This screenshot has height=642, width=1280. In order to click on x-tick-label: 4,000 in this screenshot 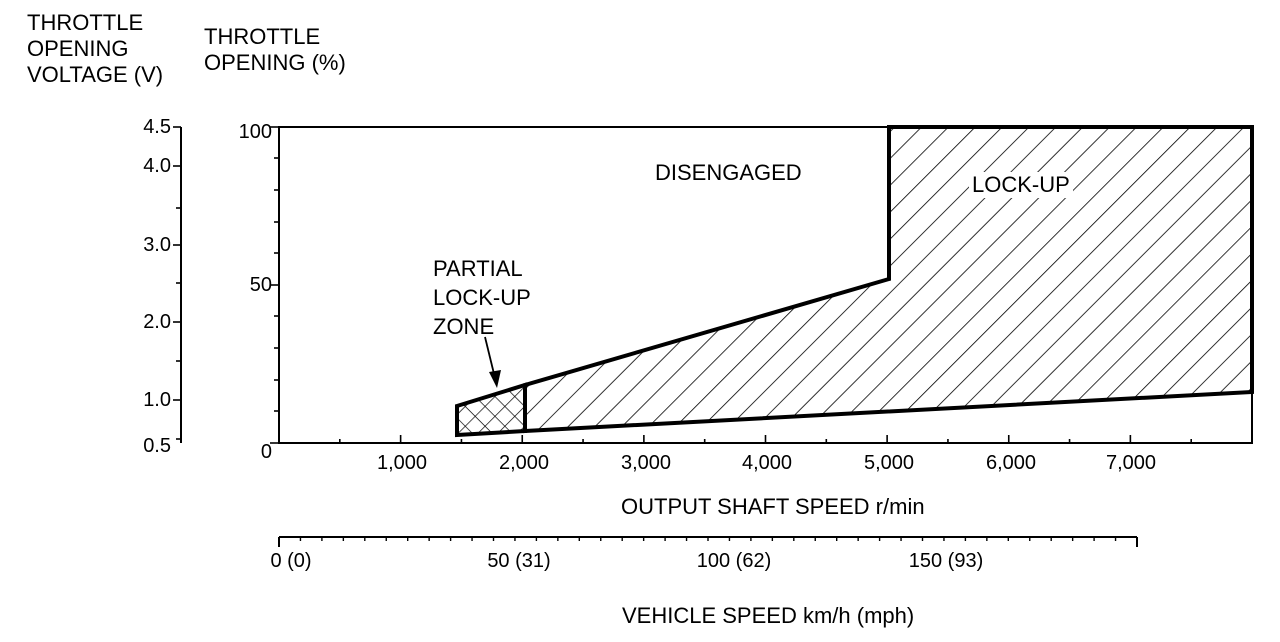, I will do `click(767, 463)`.